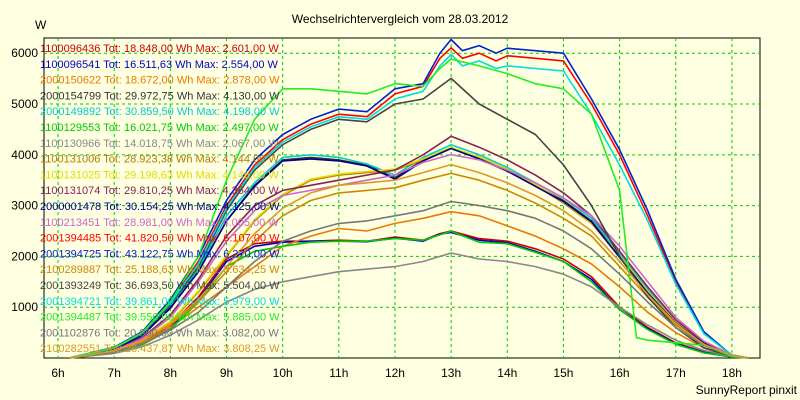 The width and height of the screenshot is (800, 400). What do you see at coordinates (676, 373) in the screenshot?
I see `x-tick-label: 17h` at bounding box center [676, 373].